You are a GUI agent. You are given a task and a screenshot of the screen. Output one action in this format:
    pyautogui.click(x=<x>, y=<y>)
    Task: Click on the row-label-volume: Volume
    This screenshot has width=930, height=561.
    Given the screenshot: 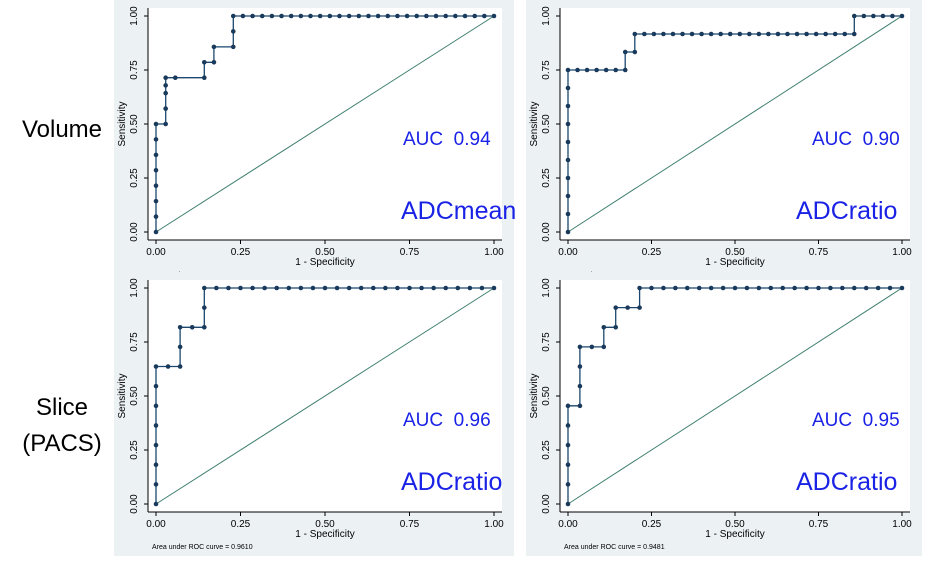 What is the action you would take?
    pyautogui.click(x=62, y=129)
    